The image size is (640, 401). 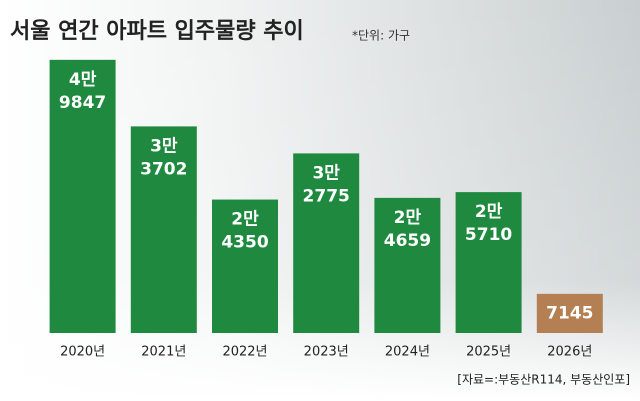 What do you see at coordinates (407, 352) in the screenshot?
I see `x-tick-label: 2024년` at bounding box center [407, 352].